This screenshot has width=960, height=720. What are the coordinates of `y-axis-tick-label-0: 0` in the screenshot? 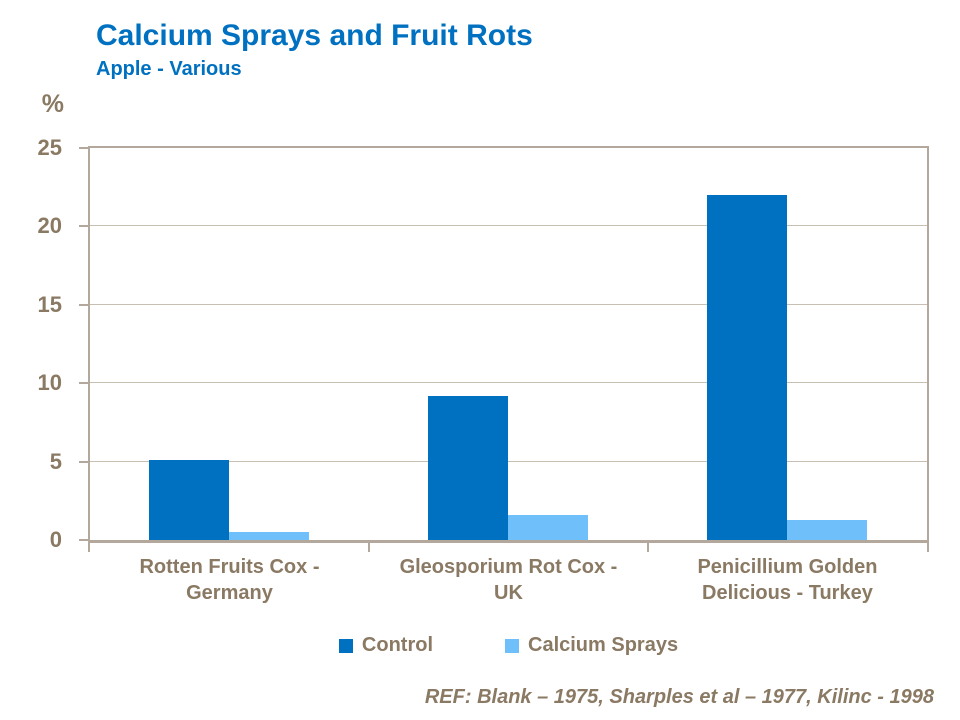 It's located at (55, 539).